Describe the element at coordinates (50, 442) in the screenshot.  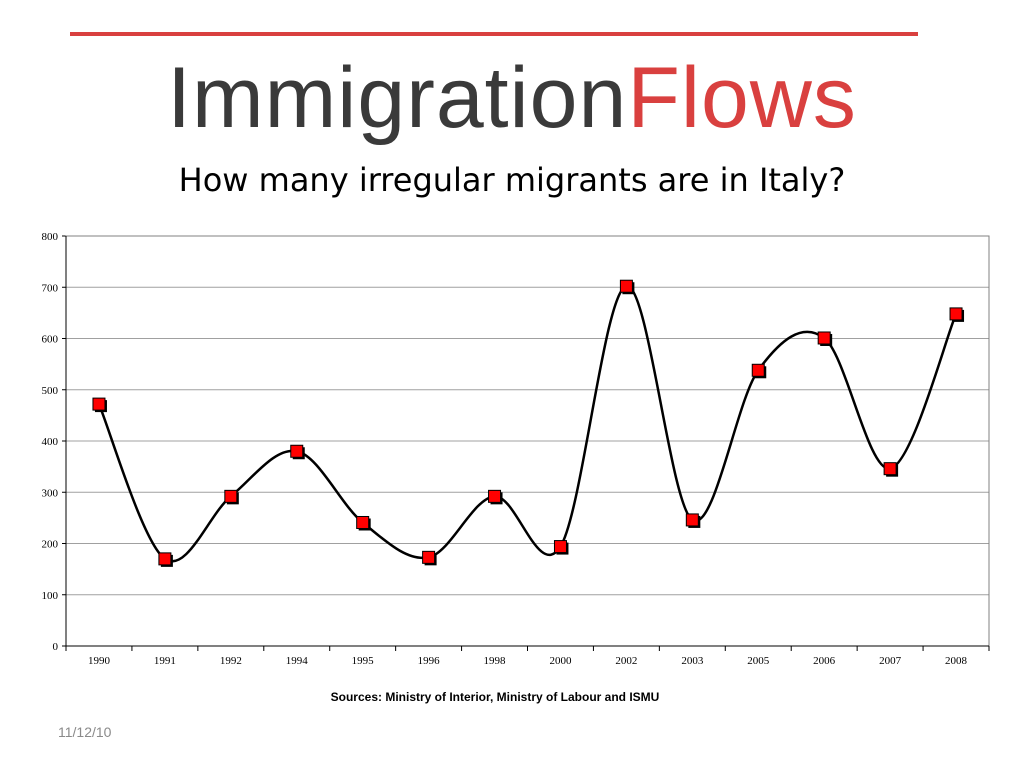
I see `y-tick-label: 400` at that location.